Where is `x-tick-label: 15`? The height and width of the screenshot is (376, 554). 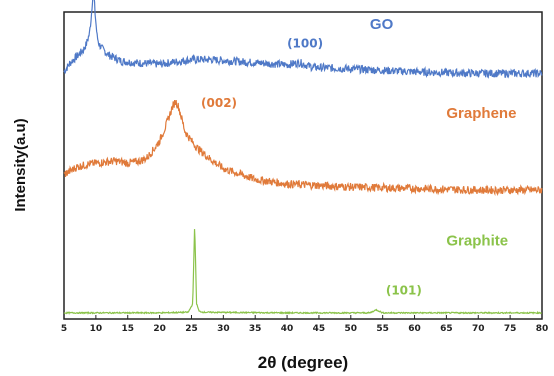
x-tick-label: 15 is located at coordinates (127, 329).